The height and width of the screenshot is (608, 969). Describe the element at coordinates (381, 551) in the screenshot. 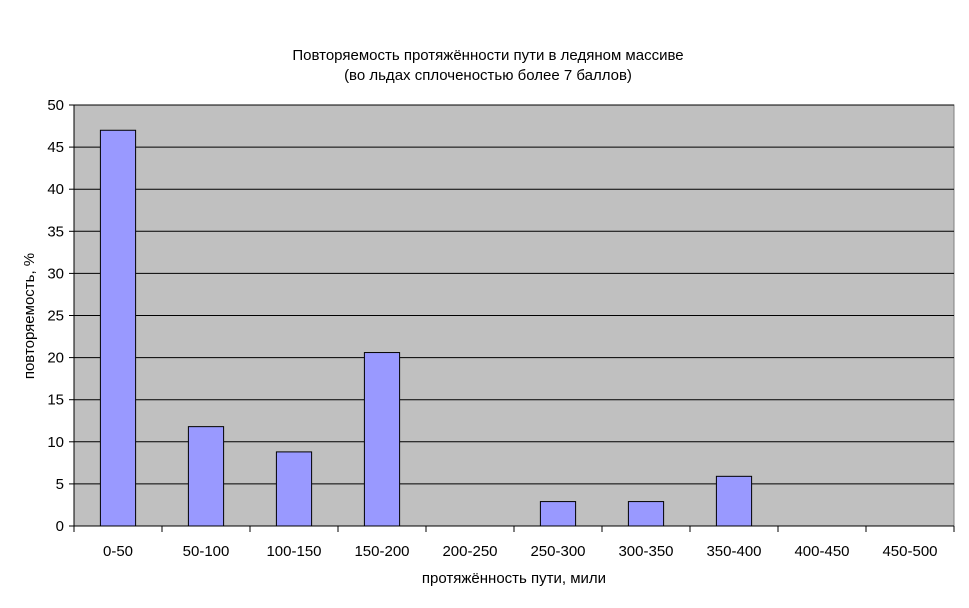

I see `x-tick-label: 150-200` at that location.